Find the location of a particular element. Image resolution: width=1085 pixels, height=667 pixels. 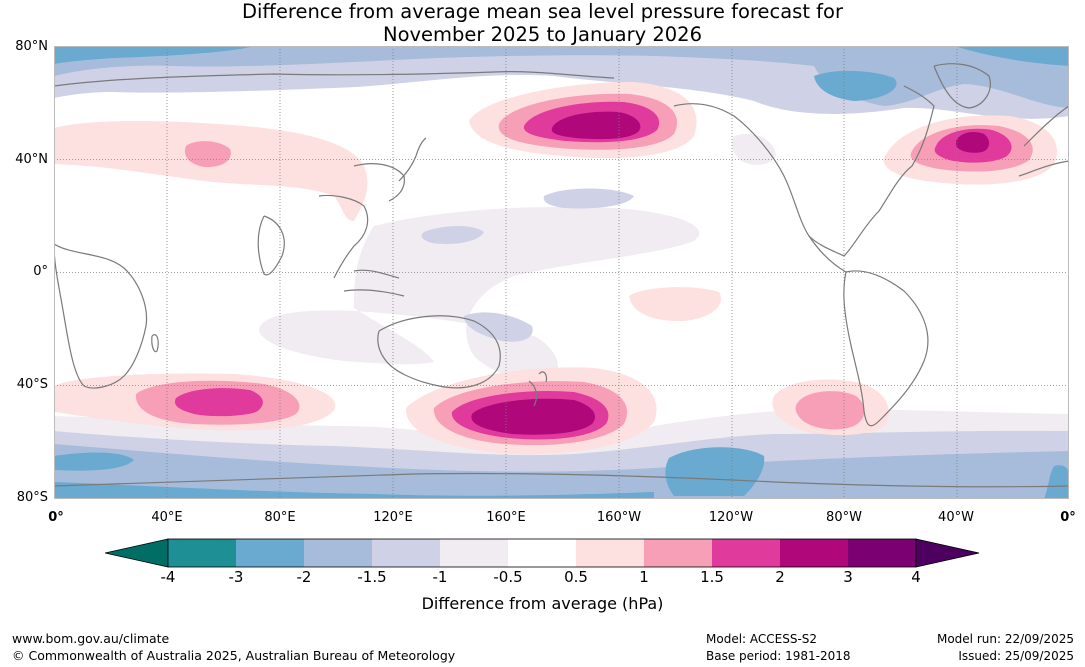

title-line-2: November 2025 to January 2026 is located at coordinates (542, 34).